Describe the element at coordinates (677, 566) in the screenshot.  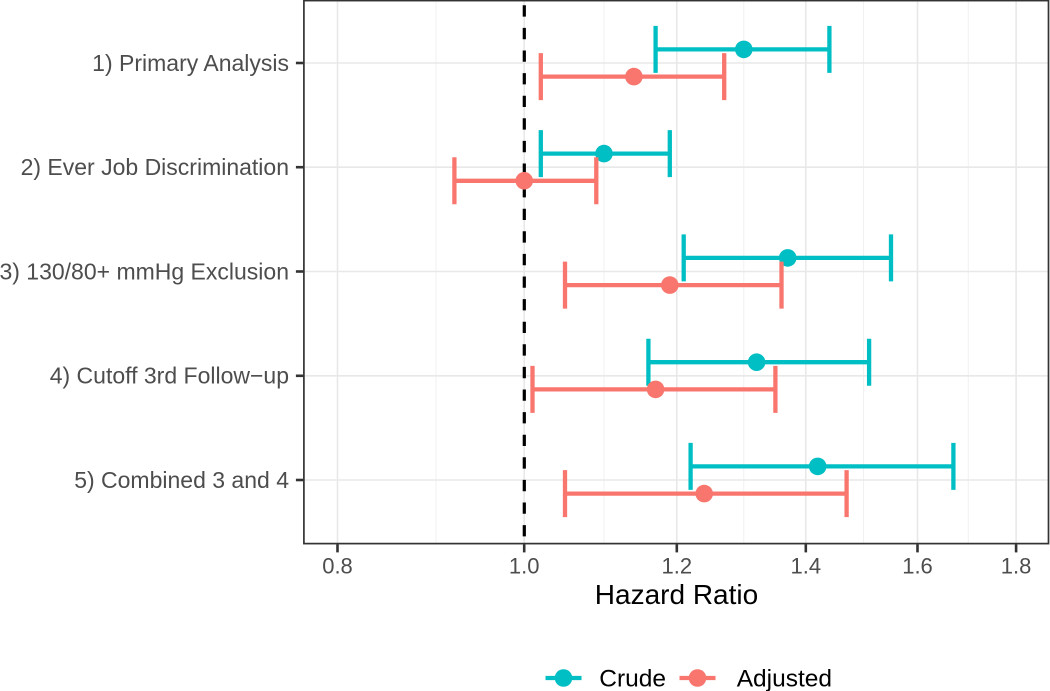
I see `svg-text: 1.2` at that location.